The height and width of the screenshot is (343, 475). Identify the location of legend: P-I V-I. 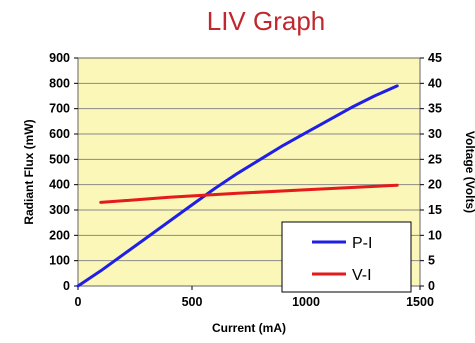
(346, 257).